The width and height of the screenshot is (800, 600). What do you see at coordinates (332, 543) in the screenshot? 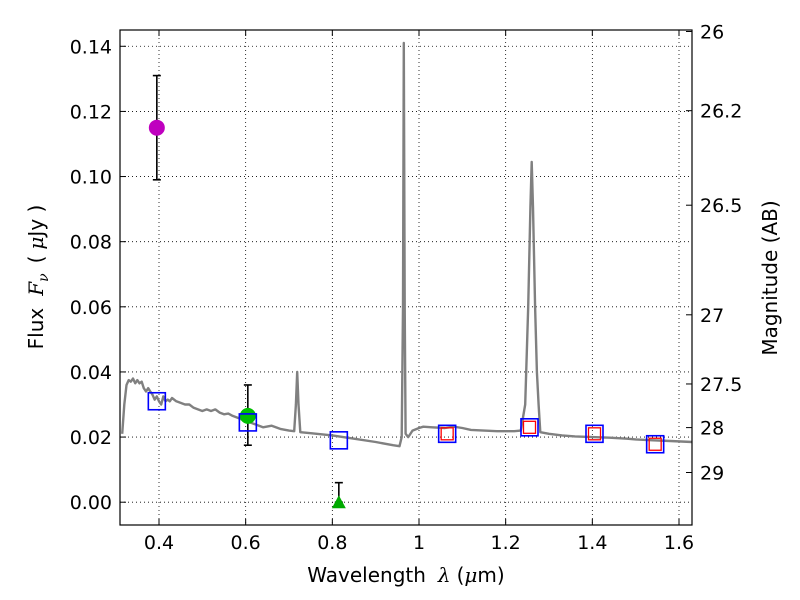
I see `x-tick-label: 0.8` at bounding box center [332, 543].